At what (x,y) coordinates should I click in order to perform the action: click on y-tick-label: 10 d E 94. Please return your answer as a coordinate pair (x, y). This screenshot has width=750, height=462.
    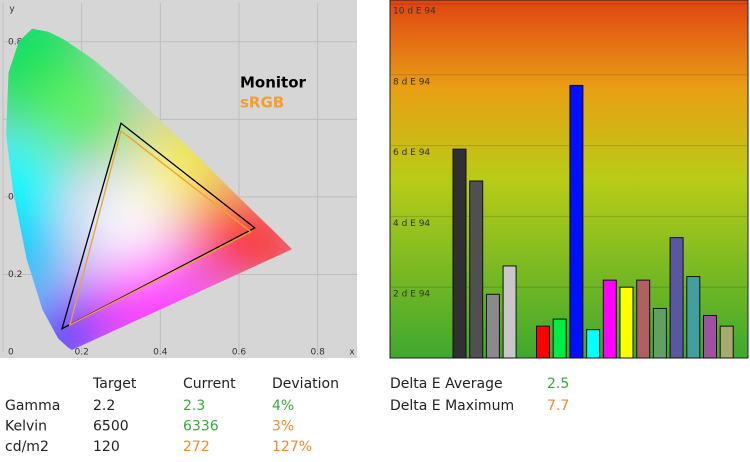
    Looking at the image, I should click on (414, 12).